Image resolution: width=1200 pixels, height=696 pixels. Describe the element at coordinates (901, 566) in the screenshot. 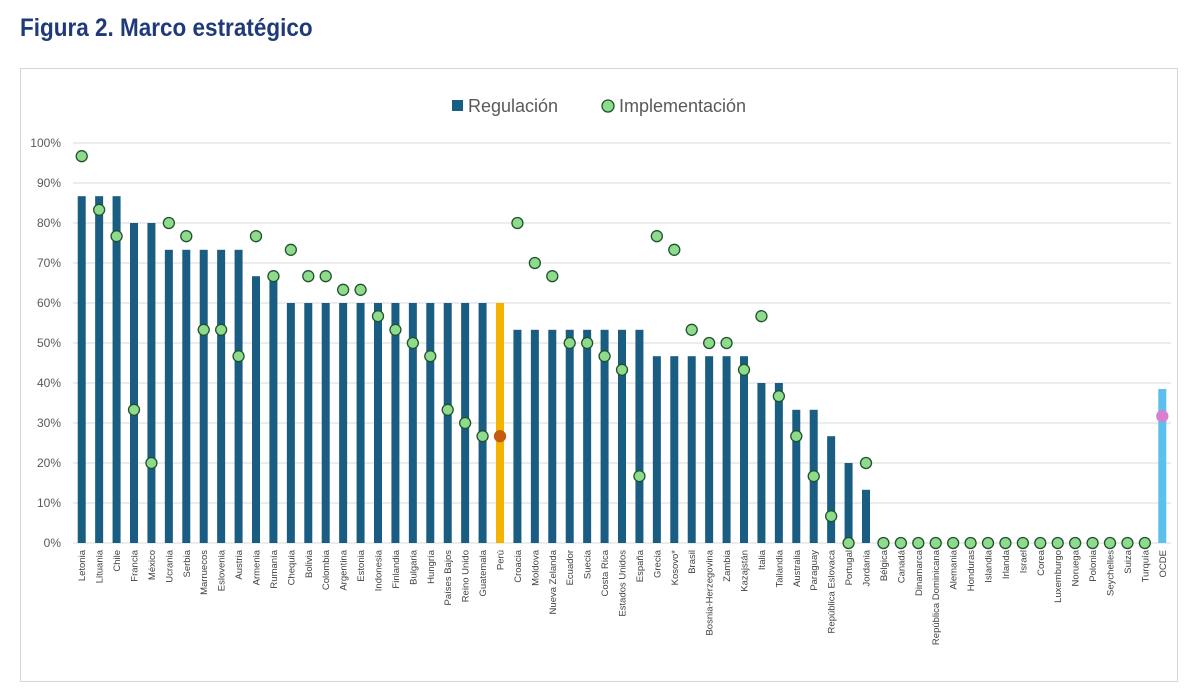

I see `x-category-label: Canadá` at that location.